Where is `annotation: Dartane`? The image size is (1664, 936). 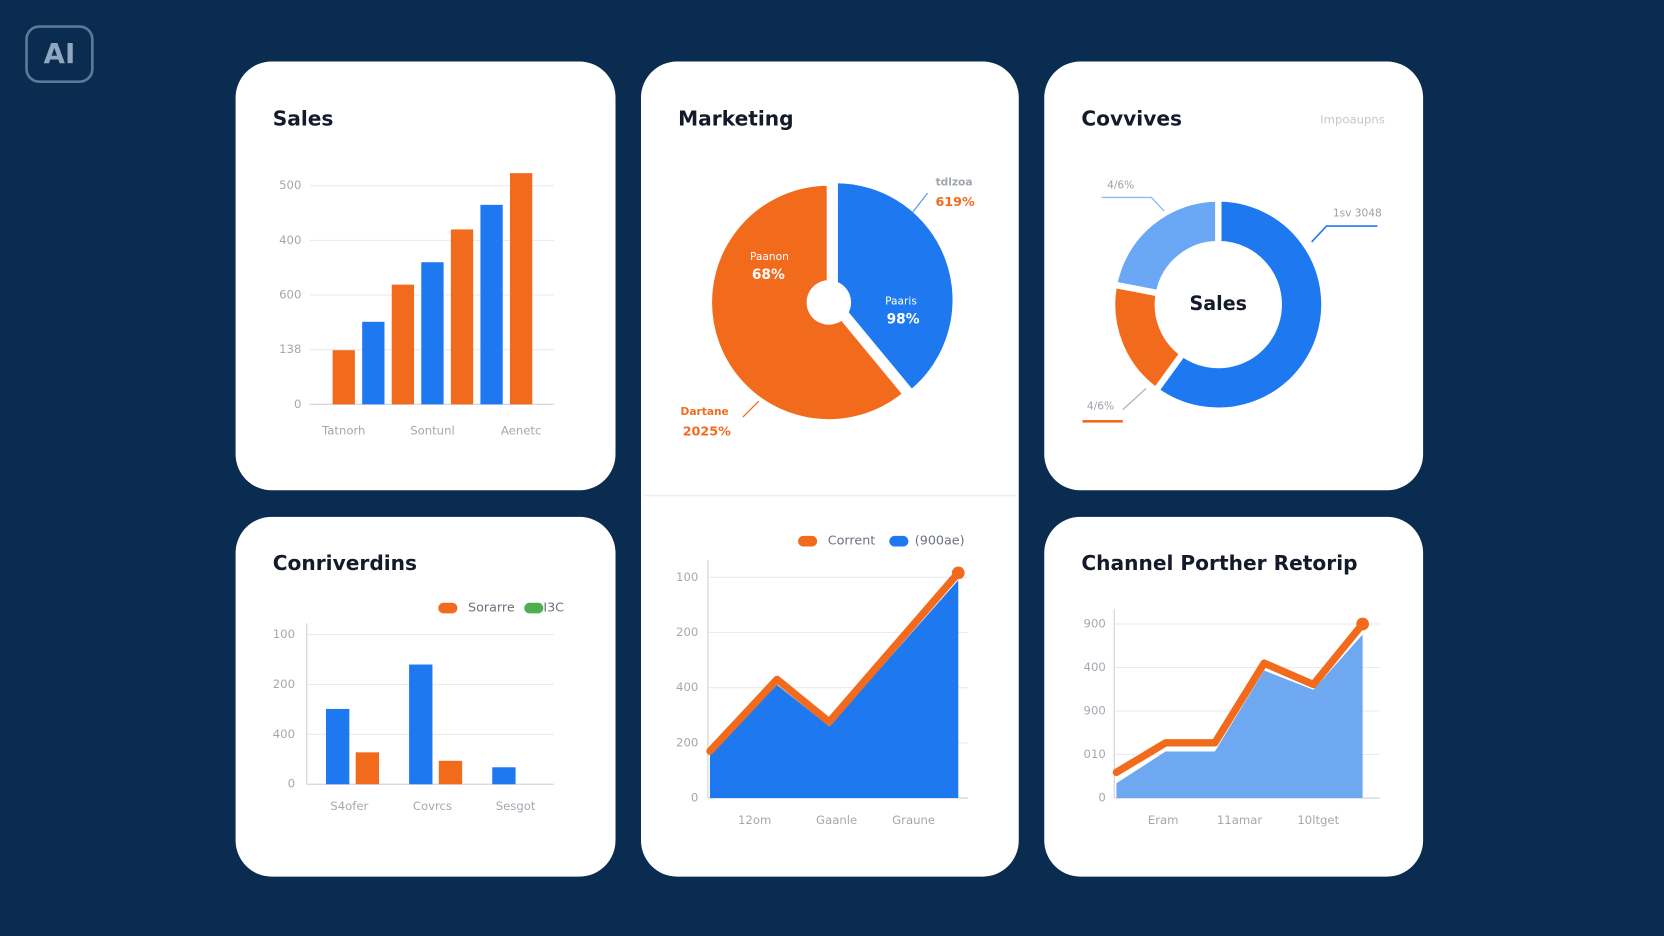 annotation: Dartane is located at coordinates (705, 411).